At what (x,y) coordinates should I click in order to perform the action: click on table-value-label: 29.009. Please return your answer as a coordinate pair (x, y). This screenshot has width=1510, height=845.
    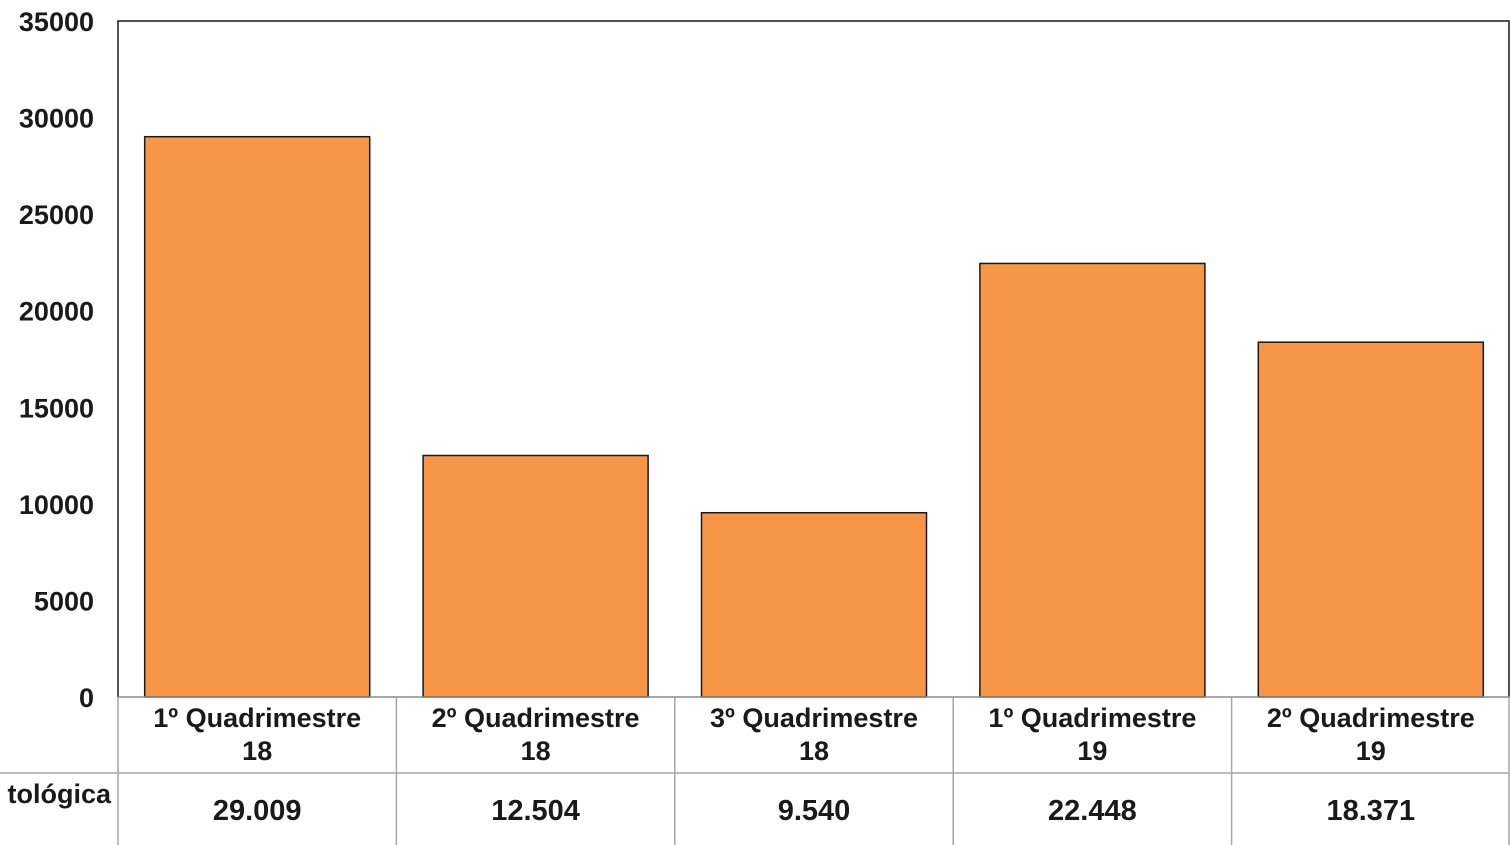
    Looking at the image, I should click on (257, 811).